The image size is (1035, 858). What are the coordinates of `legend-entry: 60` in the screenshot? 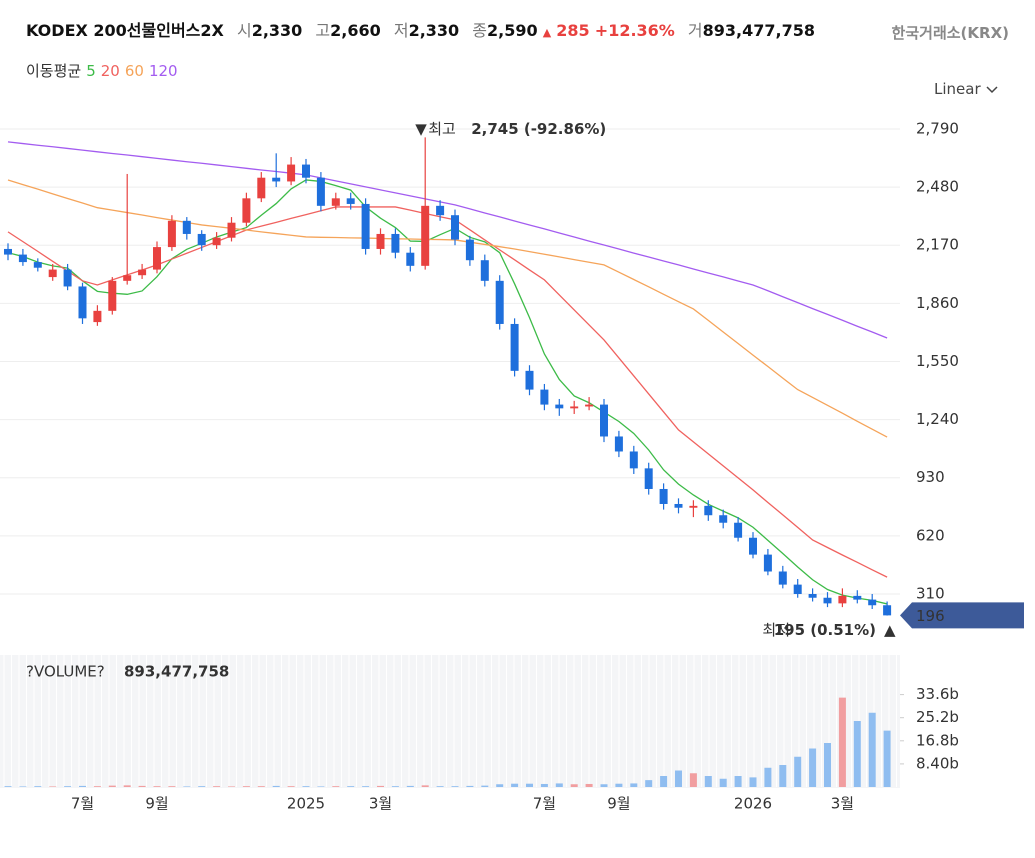 It's located at (134, 71).